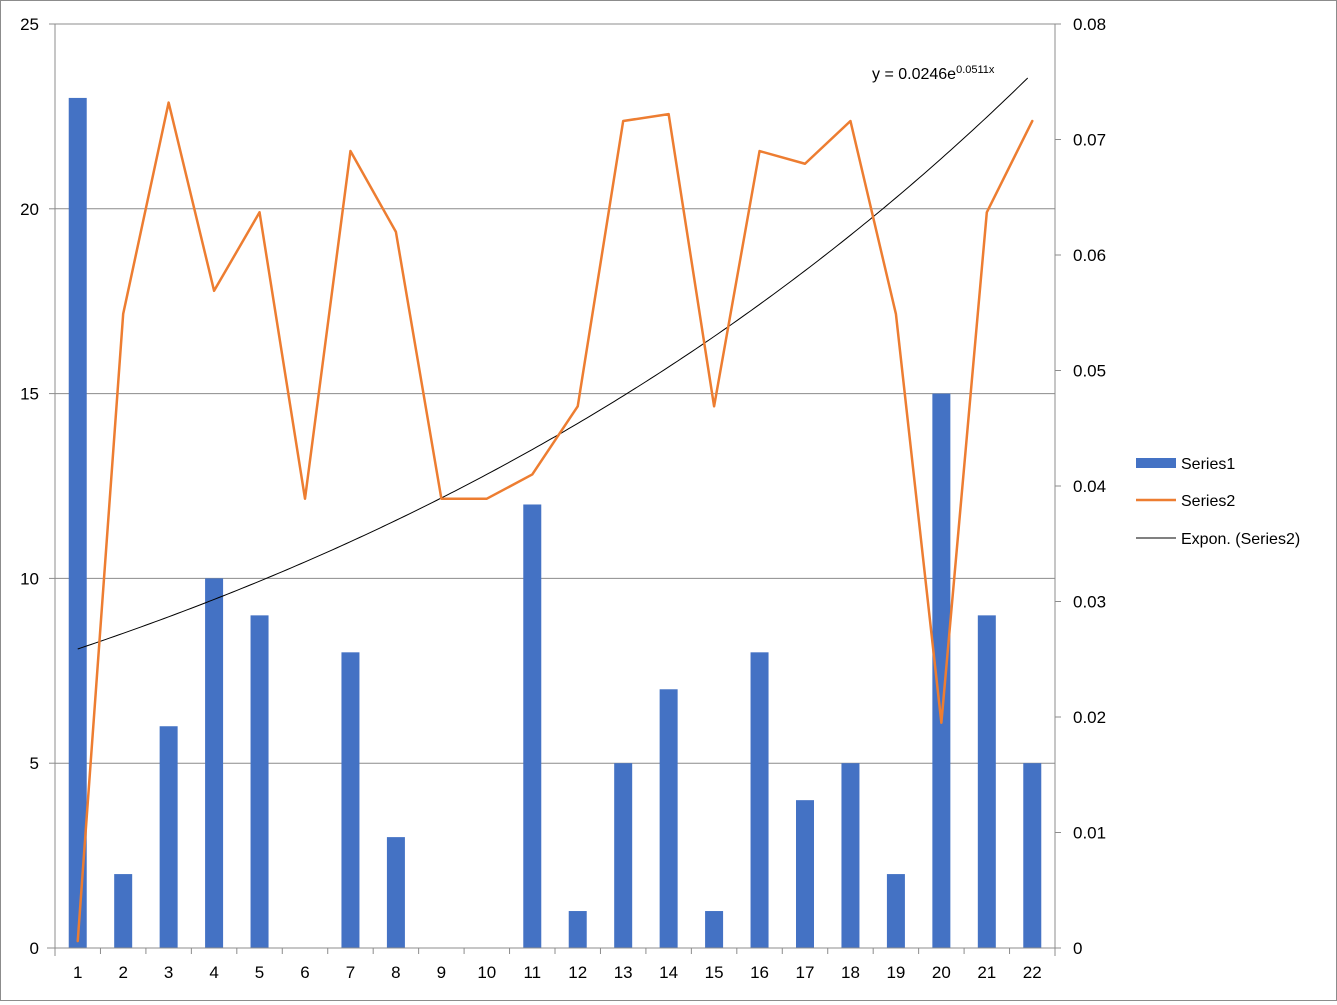  Describe the element at coordinates (304, 972) in the screenshot. I see `x-tick-label: 6` at that location.